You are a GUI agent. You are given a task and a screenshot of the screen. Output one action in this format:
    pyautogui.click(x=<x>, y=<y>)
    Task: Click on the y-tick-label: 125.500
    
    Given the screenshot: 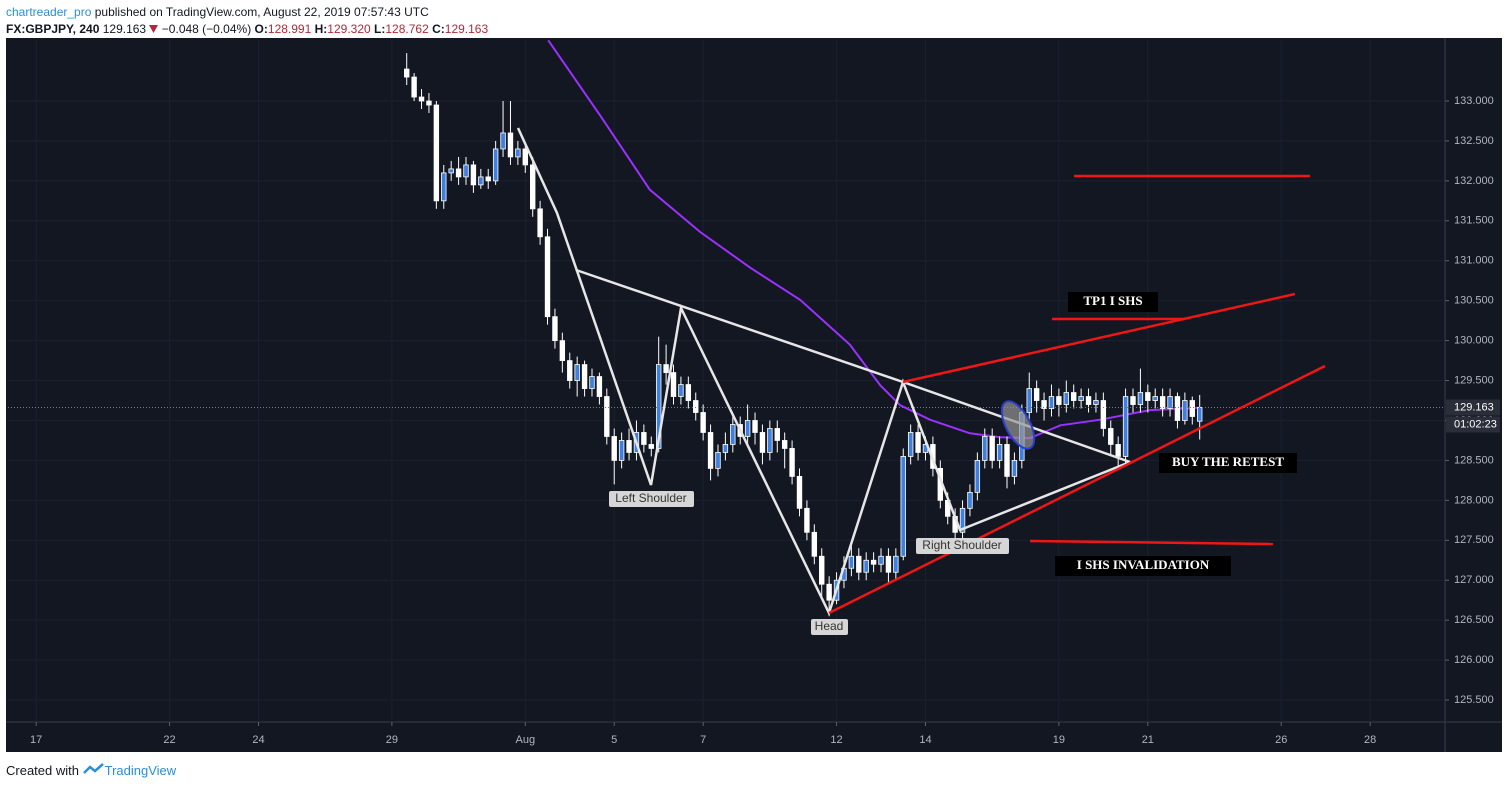 What is the action you would take?
    pyautogui.click(x=1474, y=700)
    